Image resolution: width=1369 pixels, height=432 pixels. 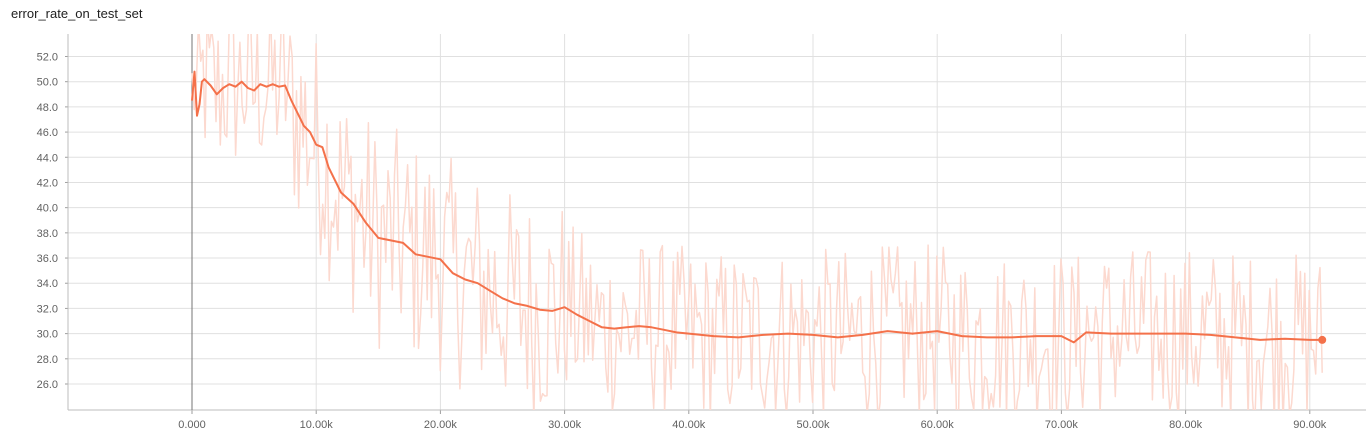 I want to click on x-tick-label: 90.00k, so click(x=1310, y=425).